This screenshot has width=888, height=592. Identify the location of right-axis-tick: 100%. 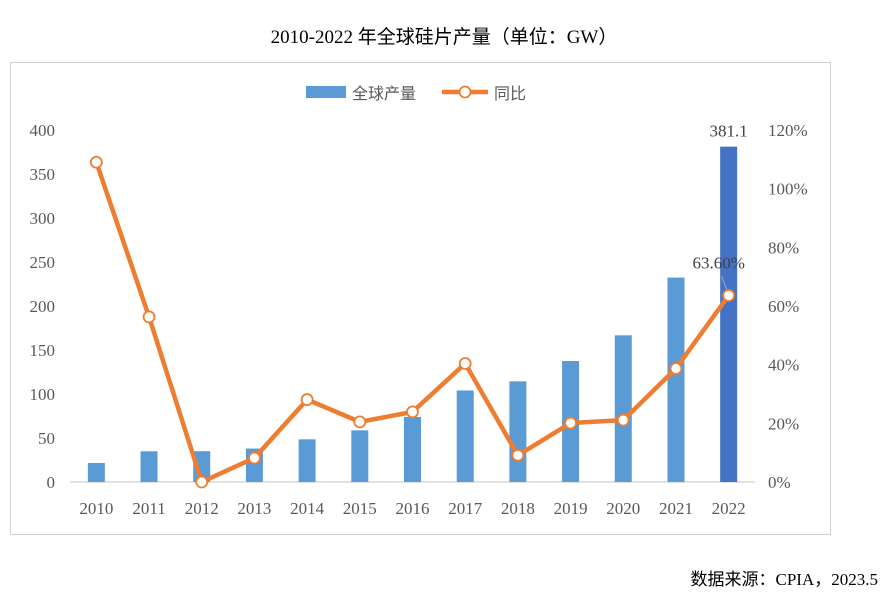
(788, 189).